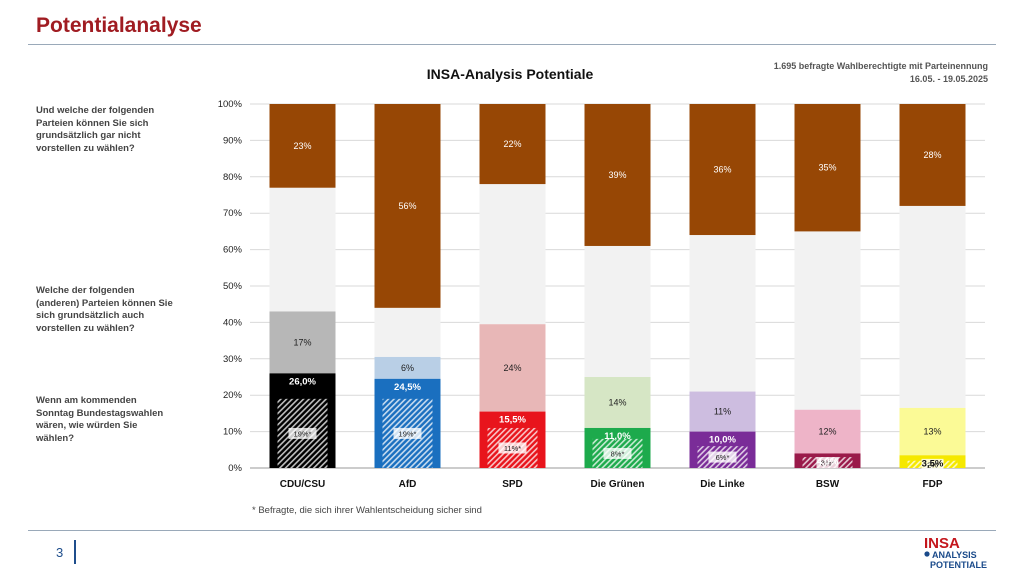 The image size is (1024, 576). Describe the element at coordinates (233, 250) in the screenshot. I see `y-tick-label: 60%` at that location.